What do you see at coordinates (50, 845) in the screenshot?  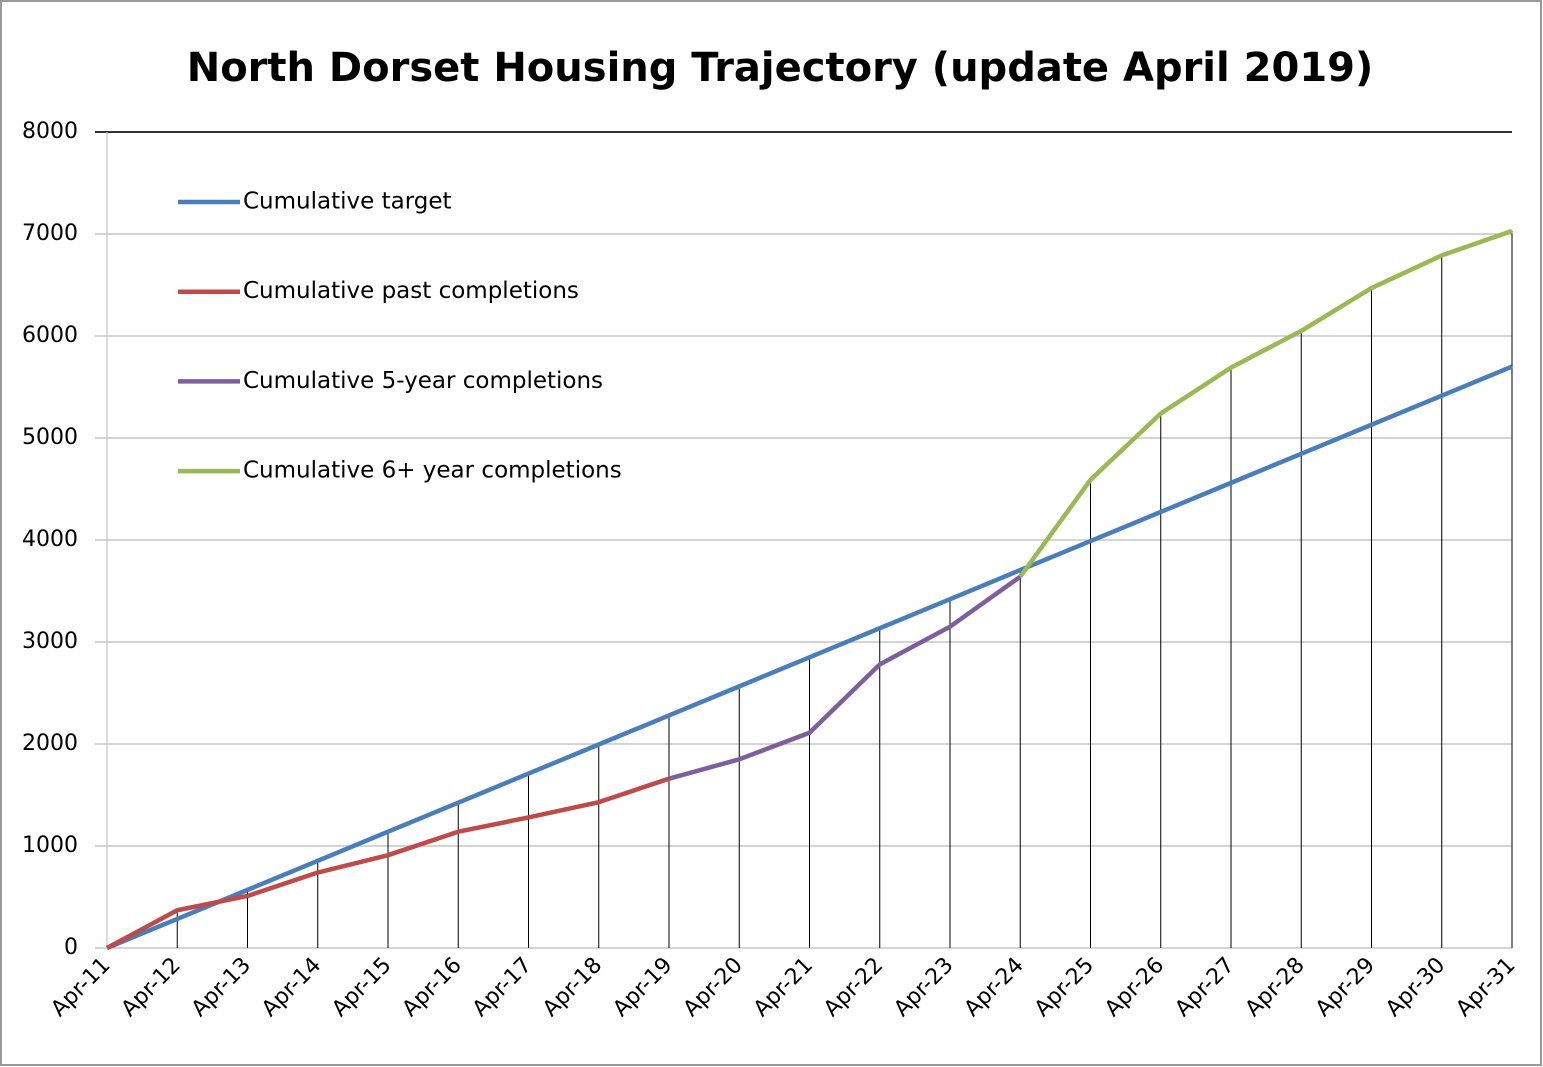 I see `y-tick-label: 1000` at bounding box center [50, 845].